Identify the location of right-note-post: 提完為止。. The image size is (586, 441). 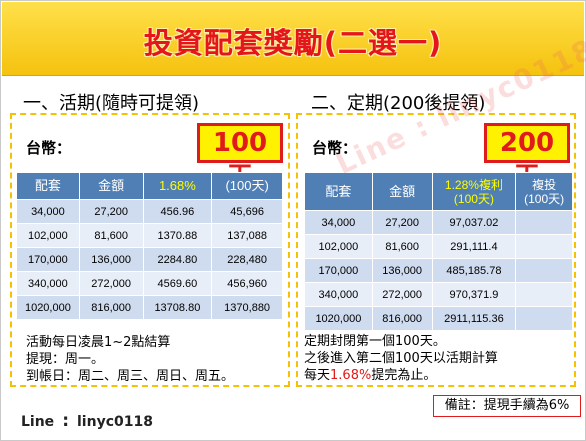
(404, 375).